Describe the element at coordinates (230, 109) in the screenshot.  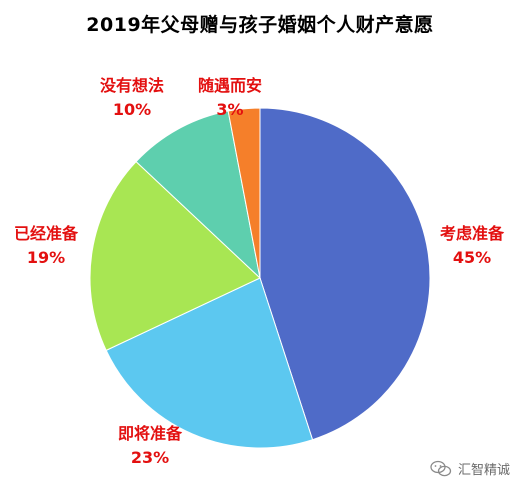
I see `slice-label-value: 3%` at that location.